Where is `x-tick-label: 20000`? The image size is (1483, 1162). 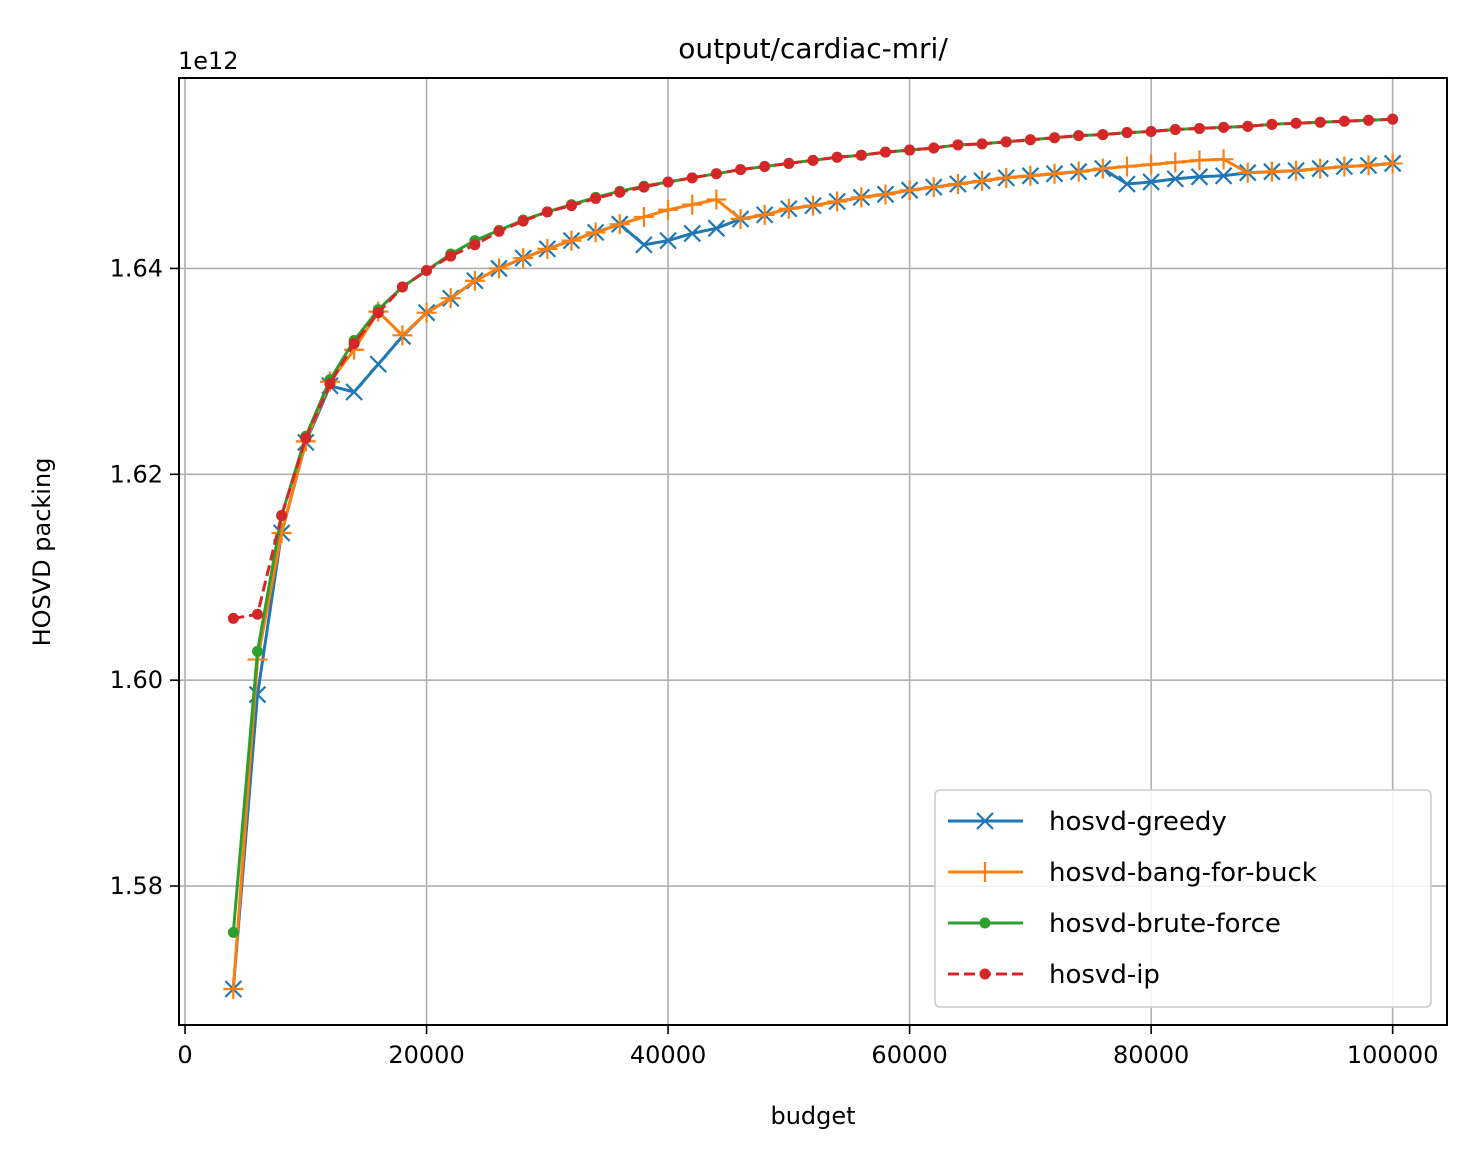 x-tick-label: 20000 is located at coordinates (426, 1055).